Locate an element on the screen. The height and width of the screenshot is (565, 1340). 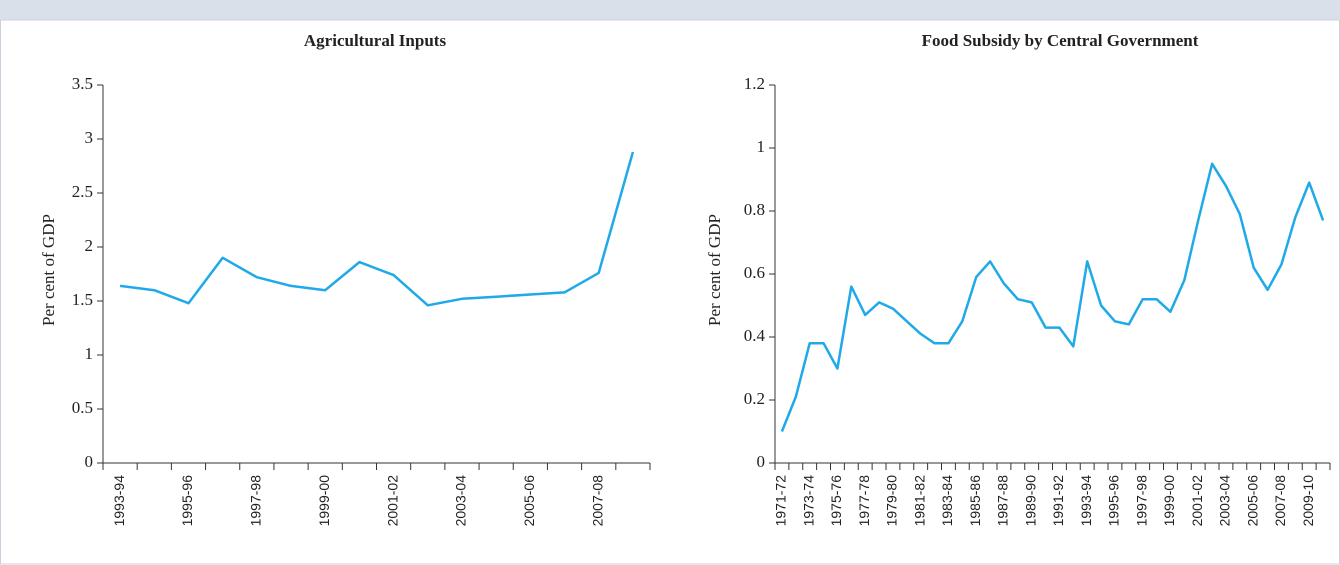
y-tick-label: 1.5 is located at coordinates (82, 299).